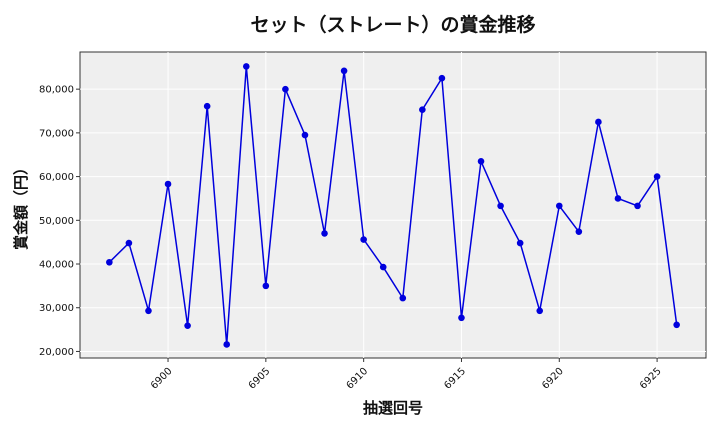  Describe the element at coordinates (392, 24) in the screenshot. I see `chart-title: セット（ストレート）の賞金推移` at that location.